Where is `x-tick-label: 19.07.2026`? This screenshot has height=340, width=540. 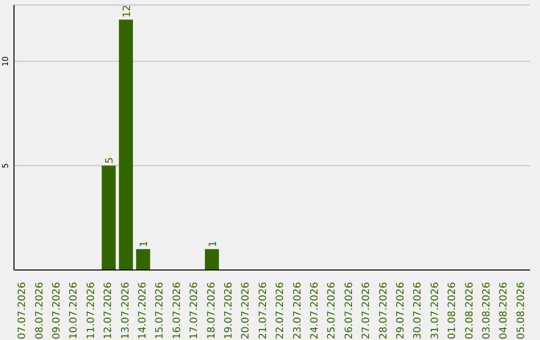 x-tick-label: 19.07.2026 is located at coordinates (229, 311).